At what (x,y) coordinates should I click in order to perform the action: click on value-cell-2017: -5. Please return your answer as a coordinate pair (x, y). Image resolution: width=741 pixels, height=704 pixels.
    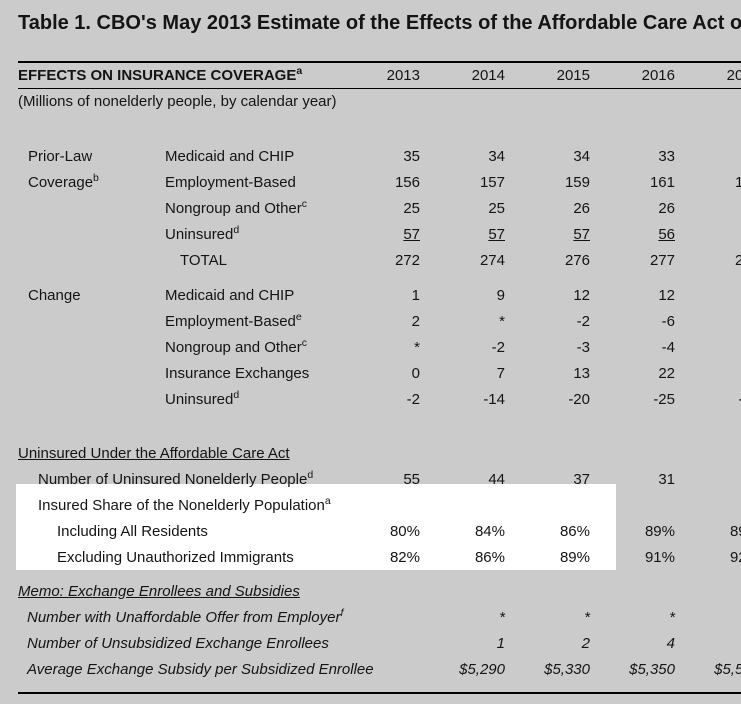
    Looking at the image, I should click on (708, 348).